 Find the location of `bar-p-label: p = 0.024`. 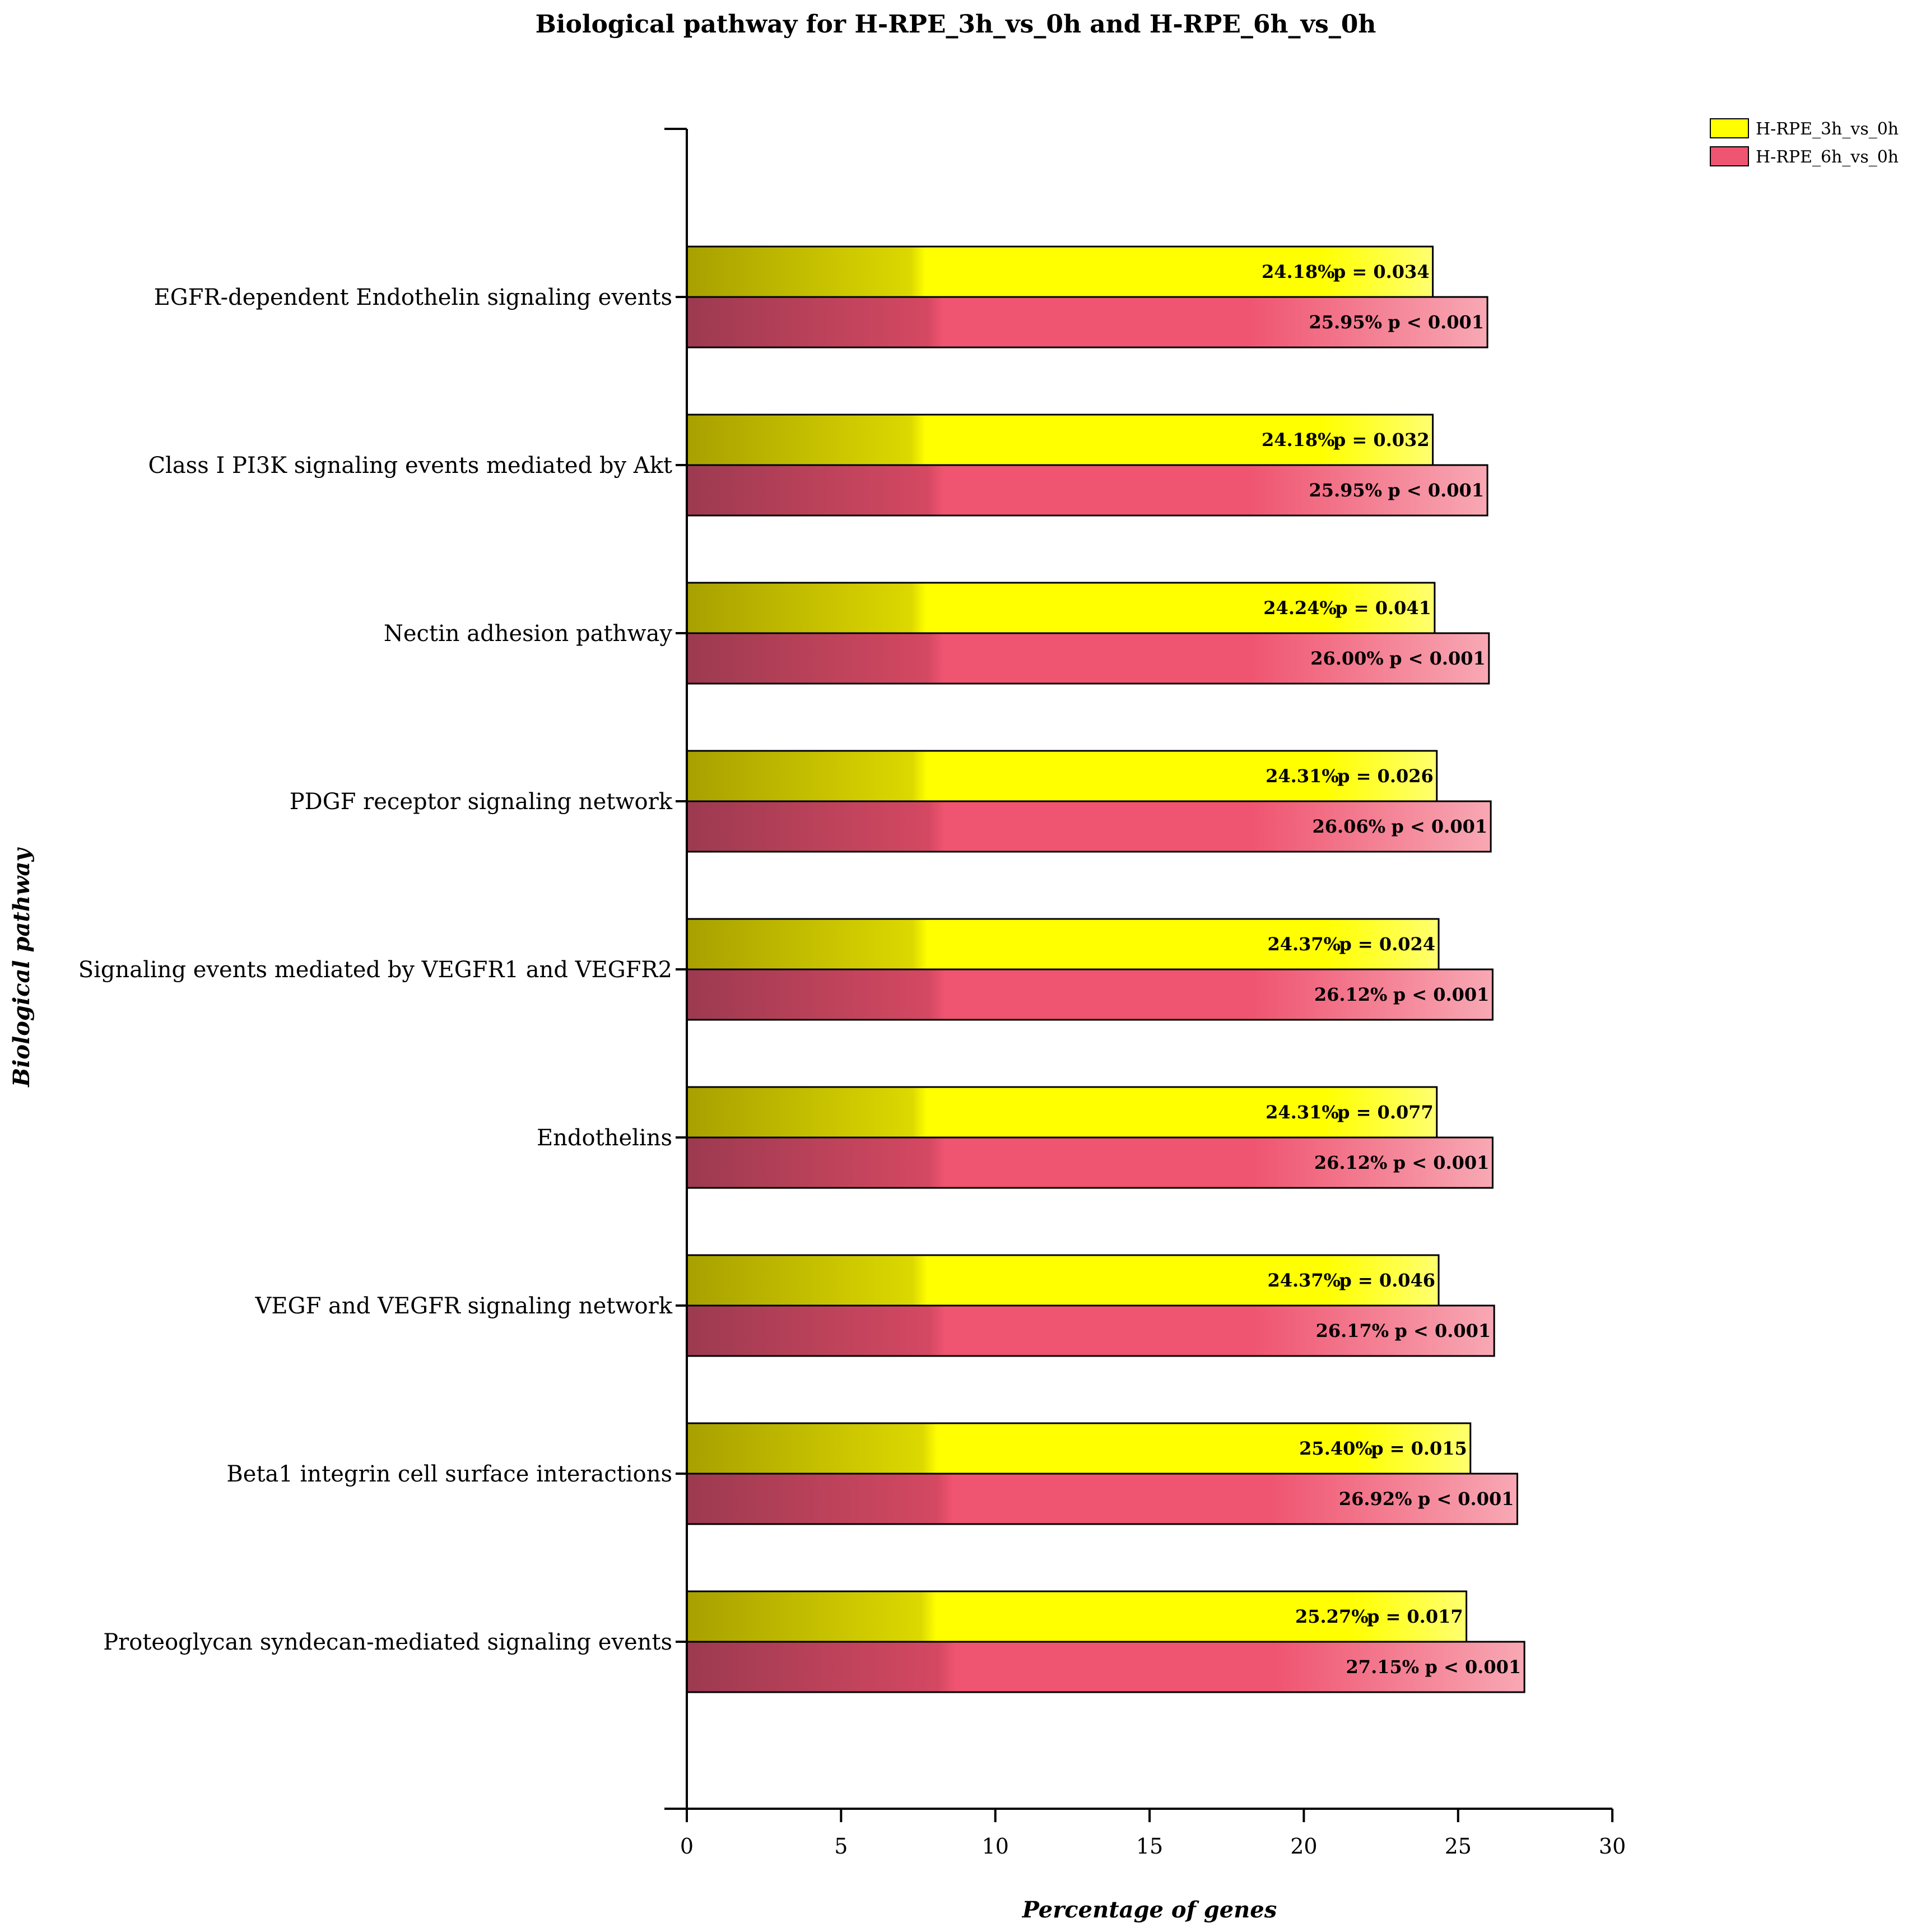

bar-p-label: p = 0.024 is located at coordinates (1387, 944).